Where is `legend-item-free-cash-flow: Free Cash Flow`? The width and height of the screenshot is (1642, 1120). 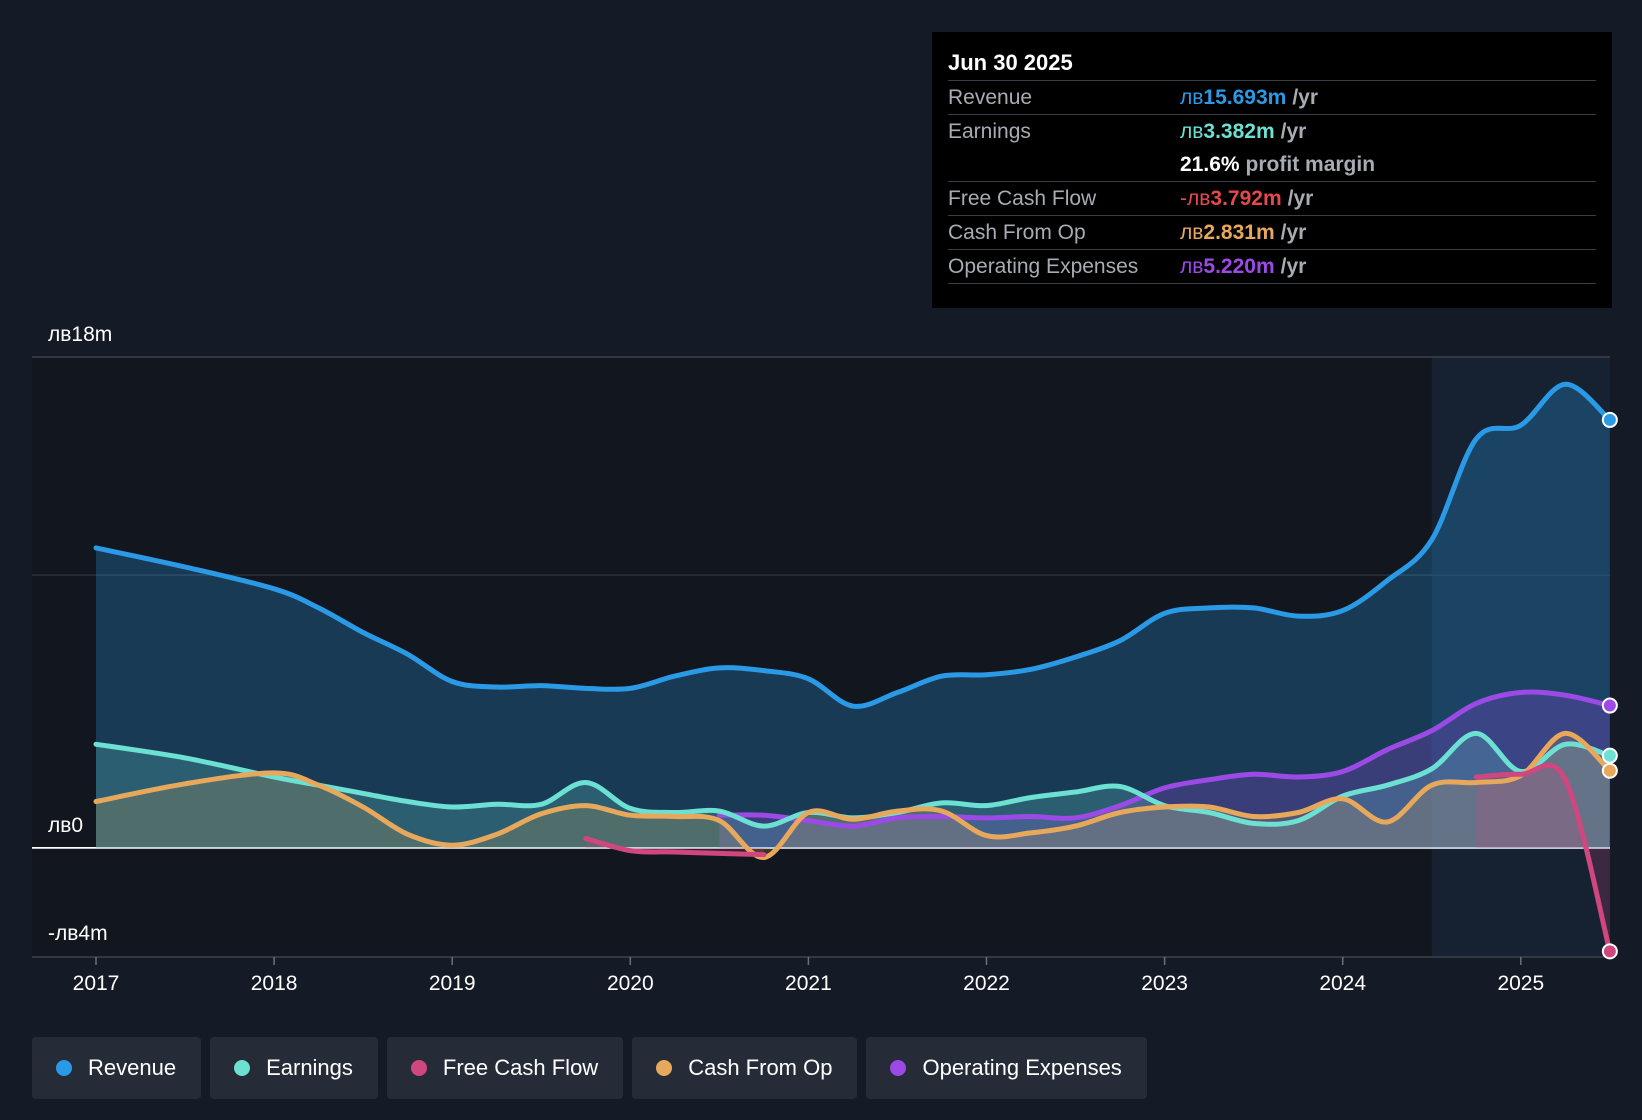
legend-item-free-cash-flow: Free Cash Flow is located at coordinates (505, 1068).